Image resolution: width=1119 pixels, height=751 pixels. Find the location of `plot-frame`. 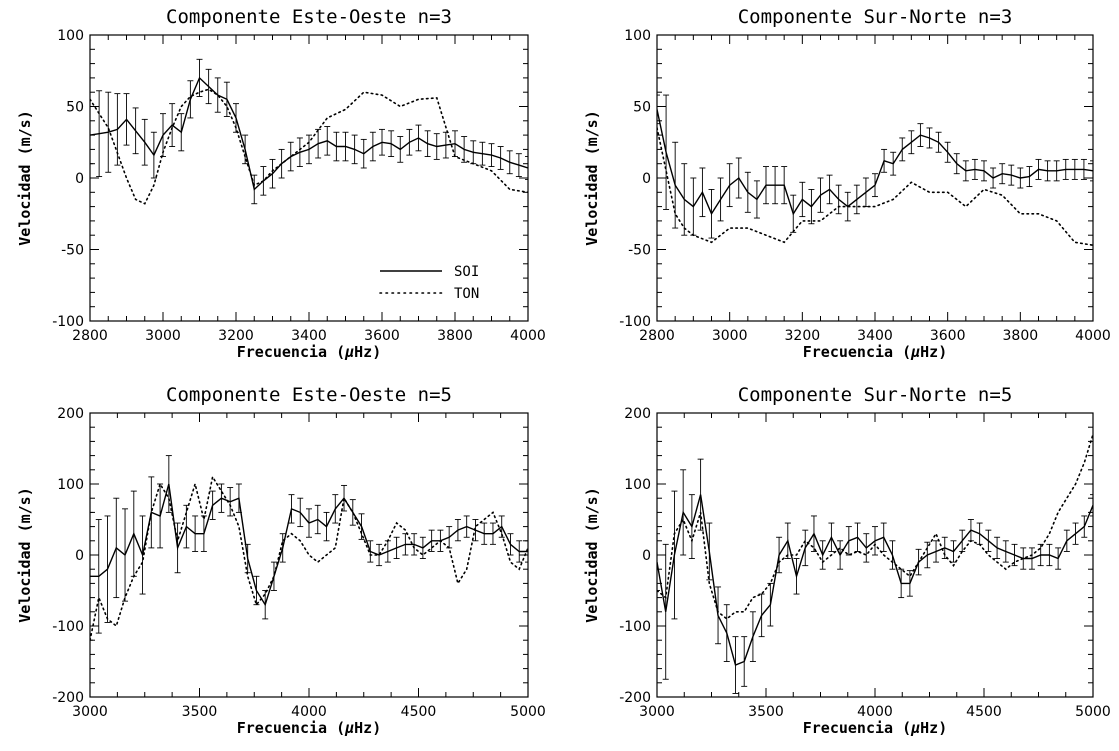

plot-frame is located at coordinates (309, 555).